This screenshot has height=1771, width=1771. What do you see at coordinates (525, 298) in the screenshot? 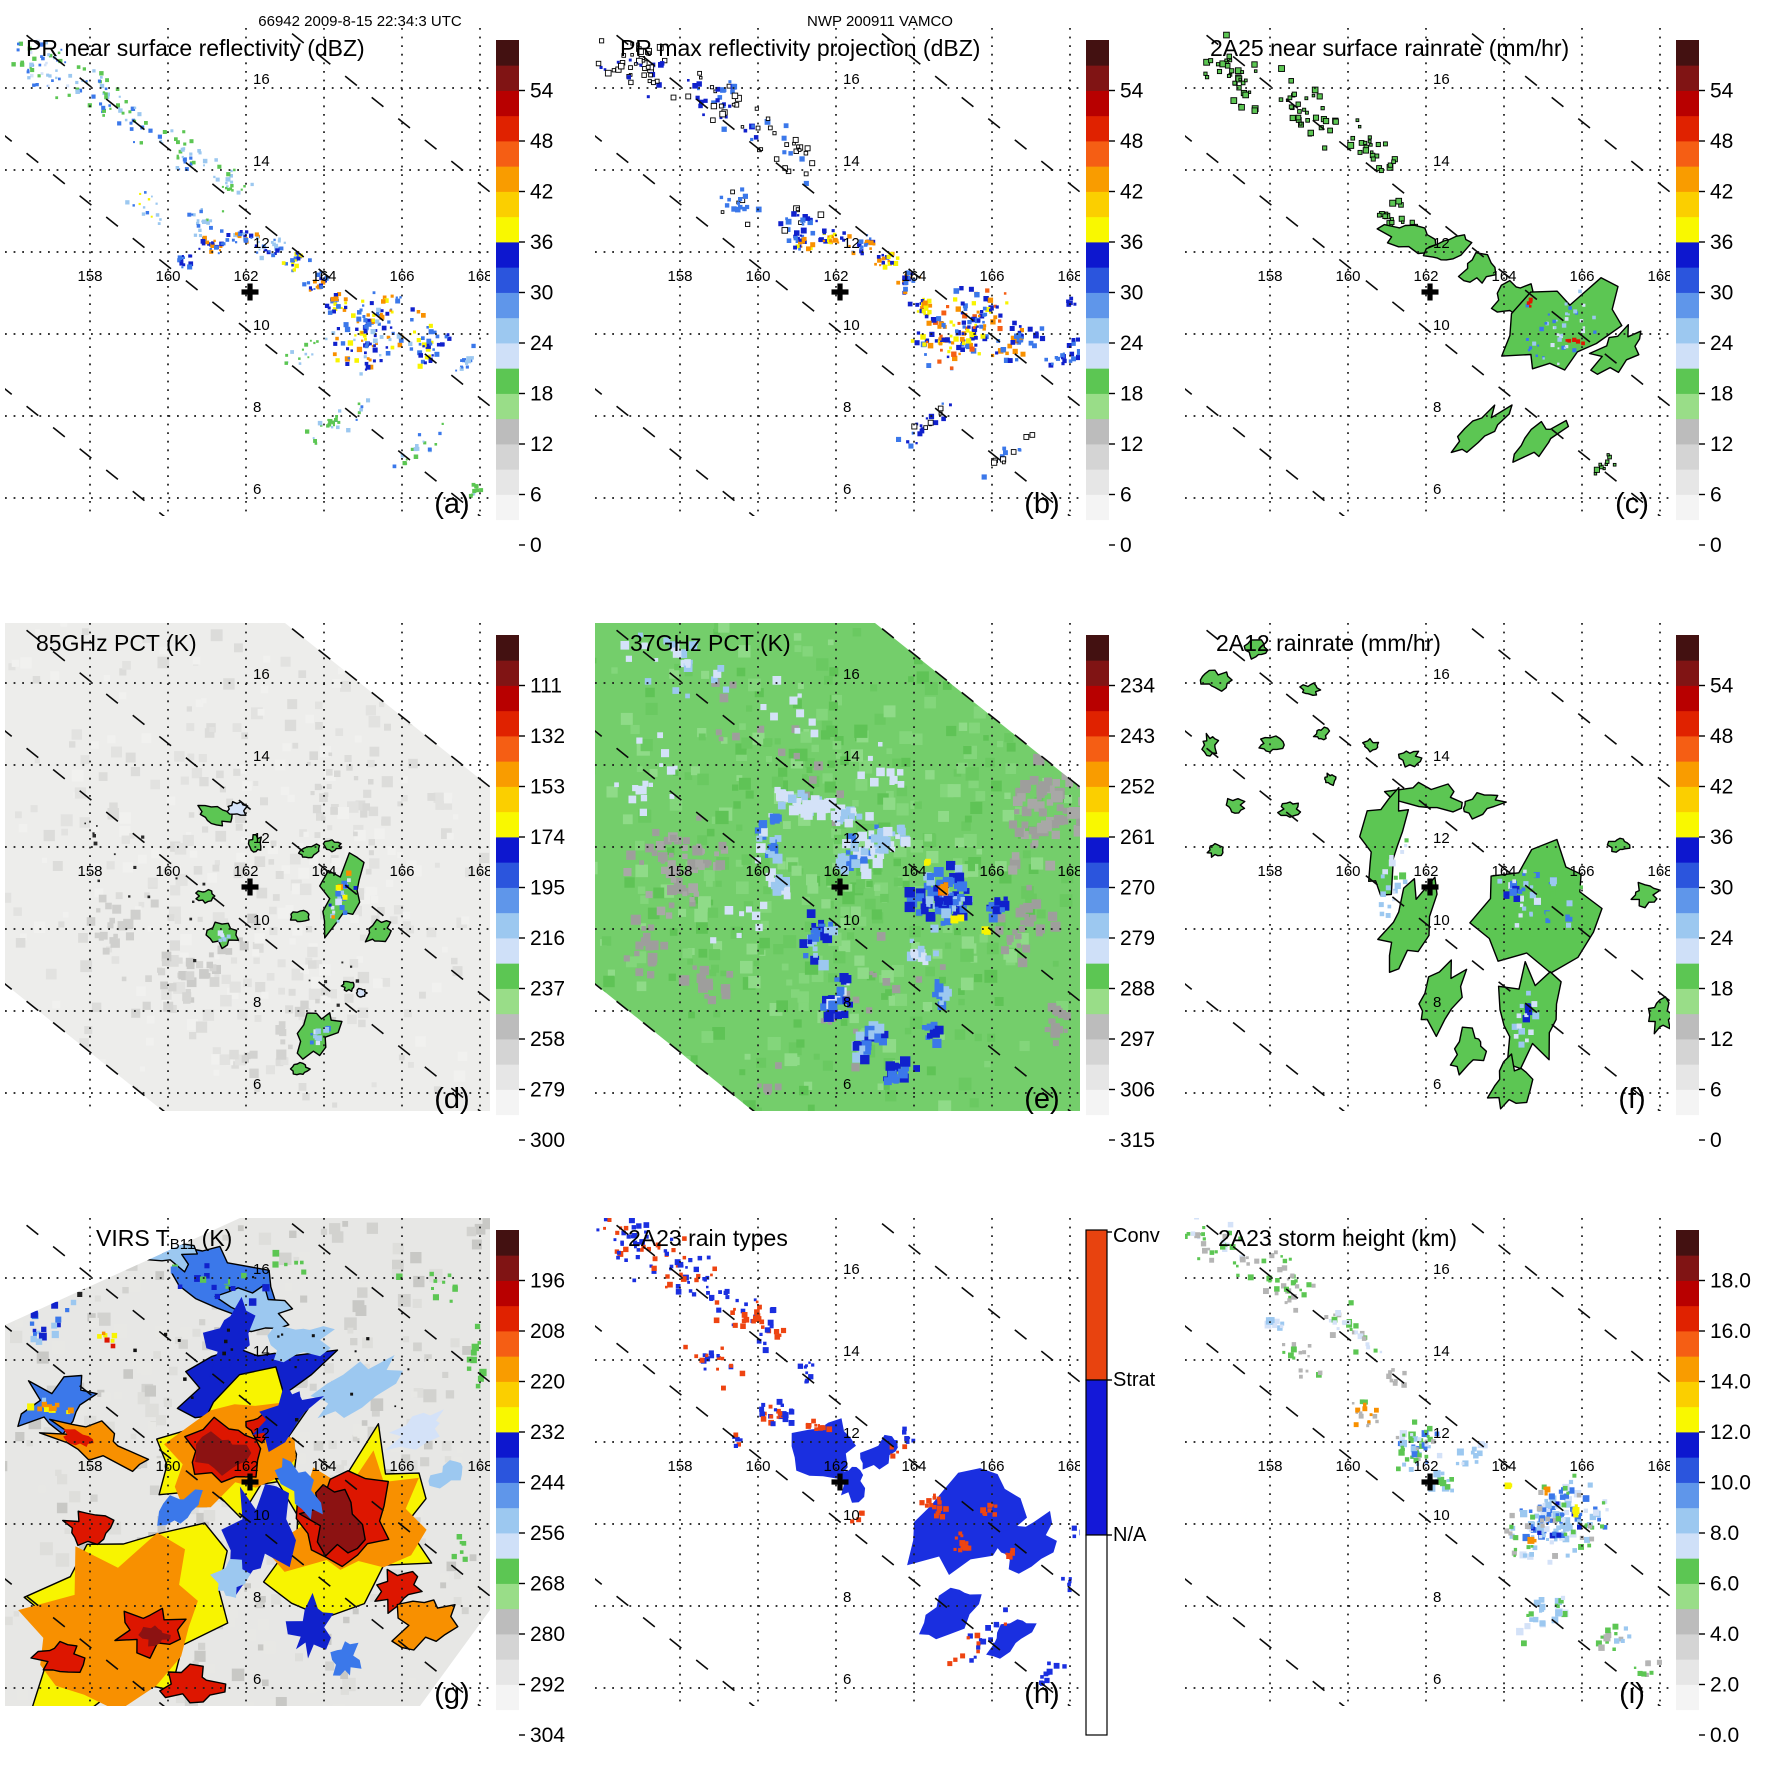
I see `panel-a-colorbar: 54 48 42 36 30 24 18 12 6 0` at bounding box center [525, 298].